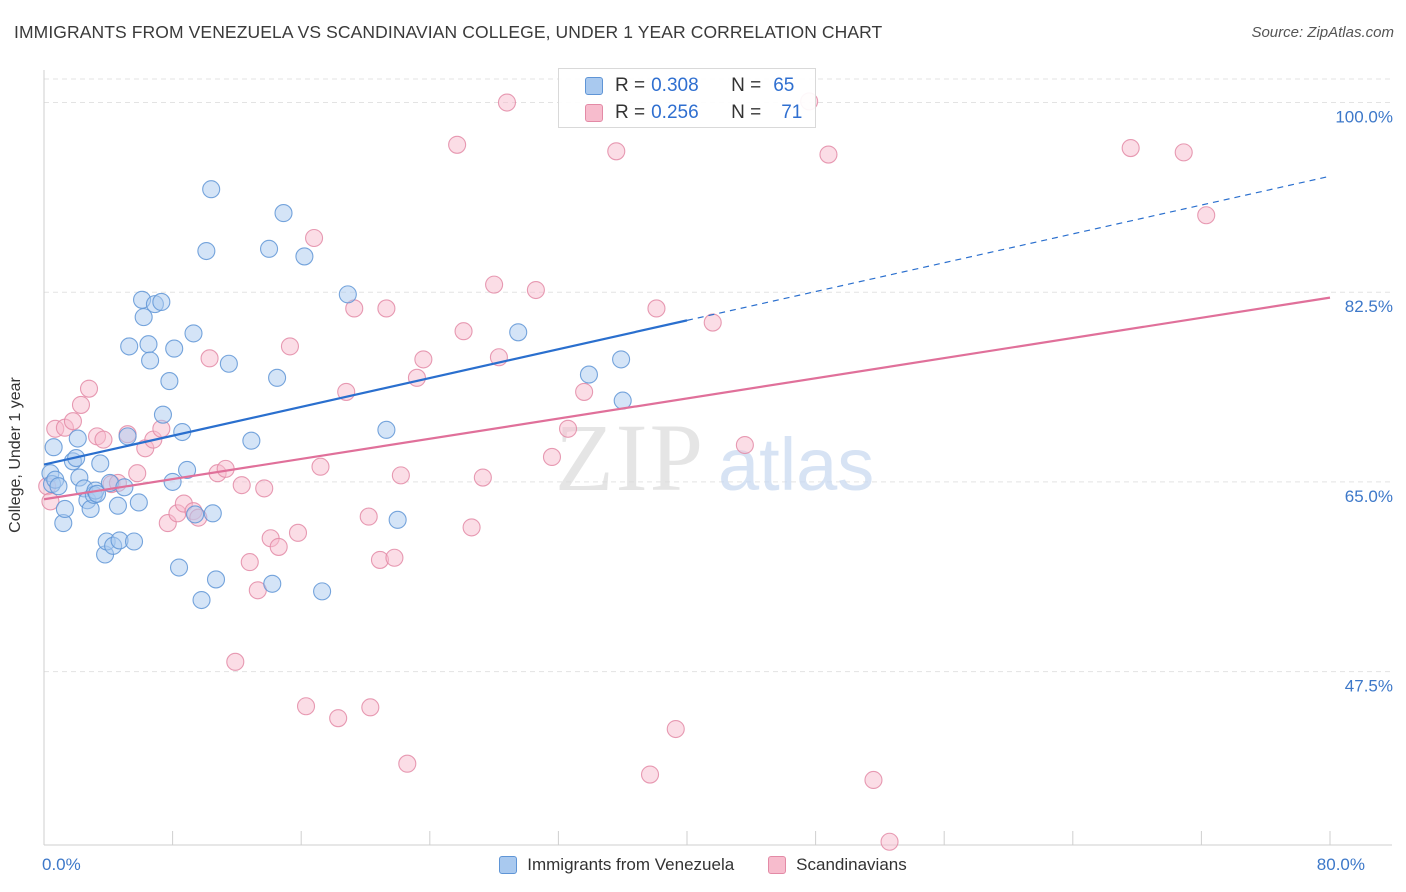 Image resolution: width=1406 pixels, height=892 pixels. What do you see at coordinates (687, 98) in the screenshot?
I see `stats-legend: R = 0.308 N = 65 R = 0.256 N = 71` at bounding box center [687, 98].